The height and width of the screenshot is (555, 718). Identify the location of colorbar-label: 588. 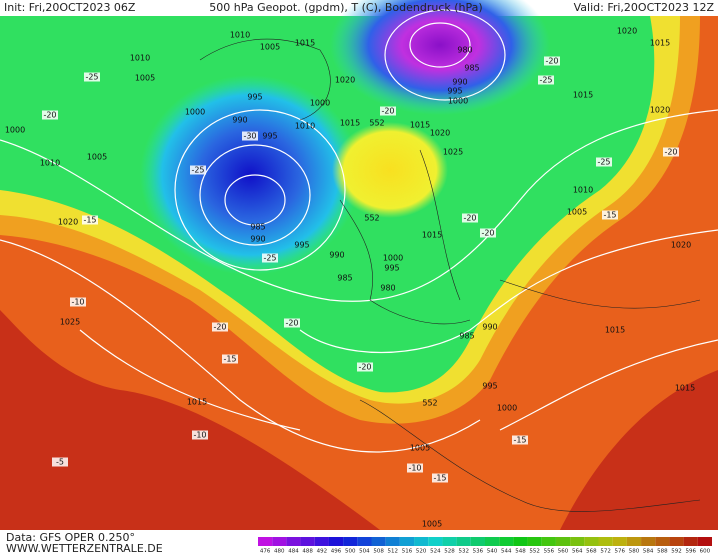
(662, 552).